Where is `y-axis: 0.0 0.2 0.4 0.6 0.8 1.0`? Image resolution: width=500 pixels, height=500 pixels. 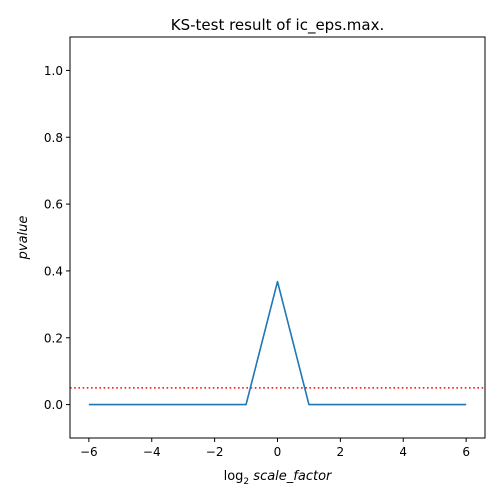
y-axis: 0.0 0.2 0.4 0.6 0.8 1.0 is located at coordinates (57, 238).